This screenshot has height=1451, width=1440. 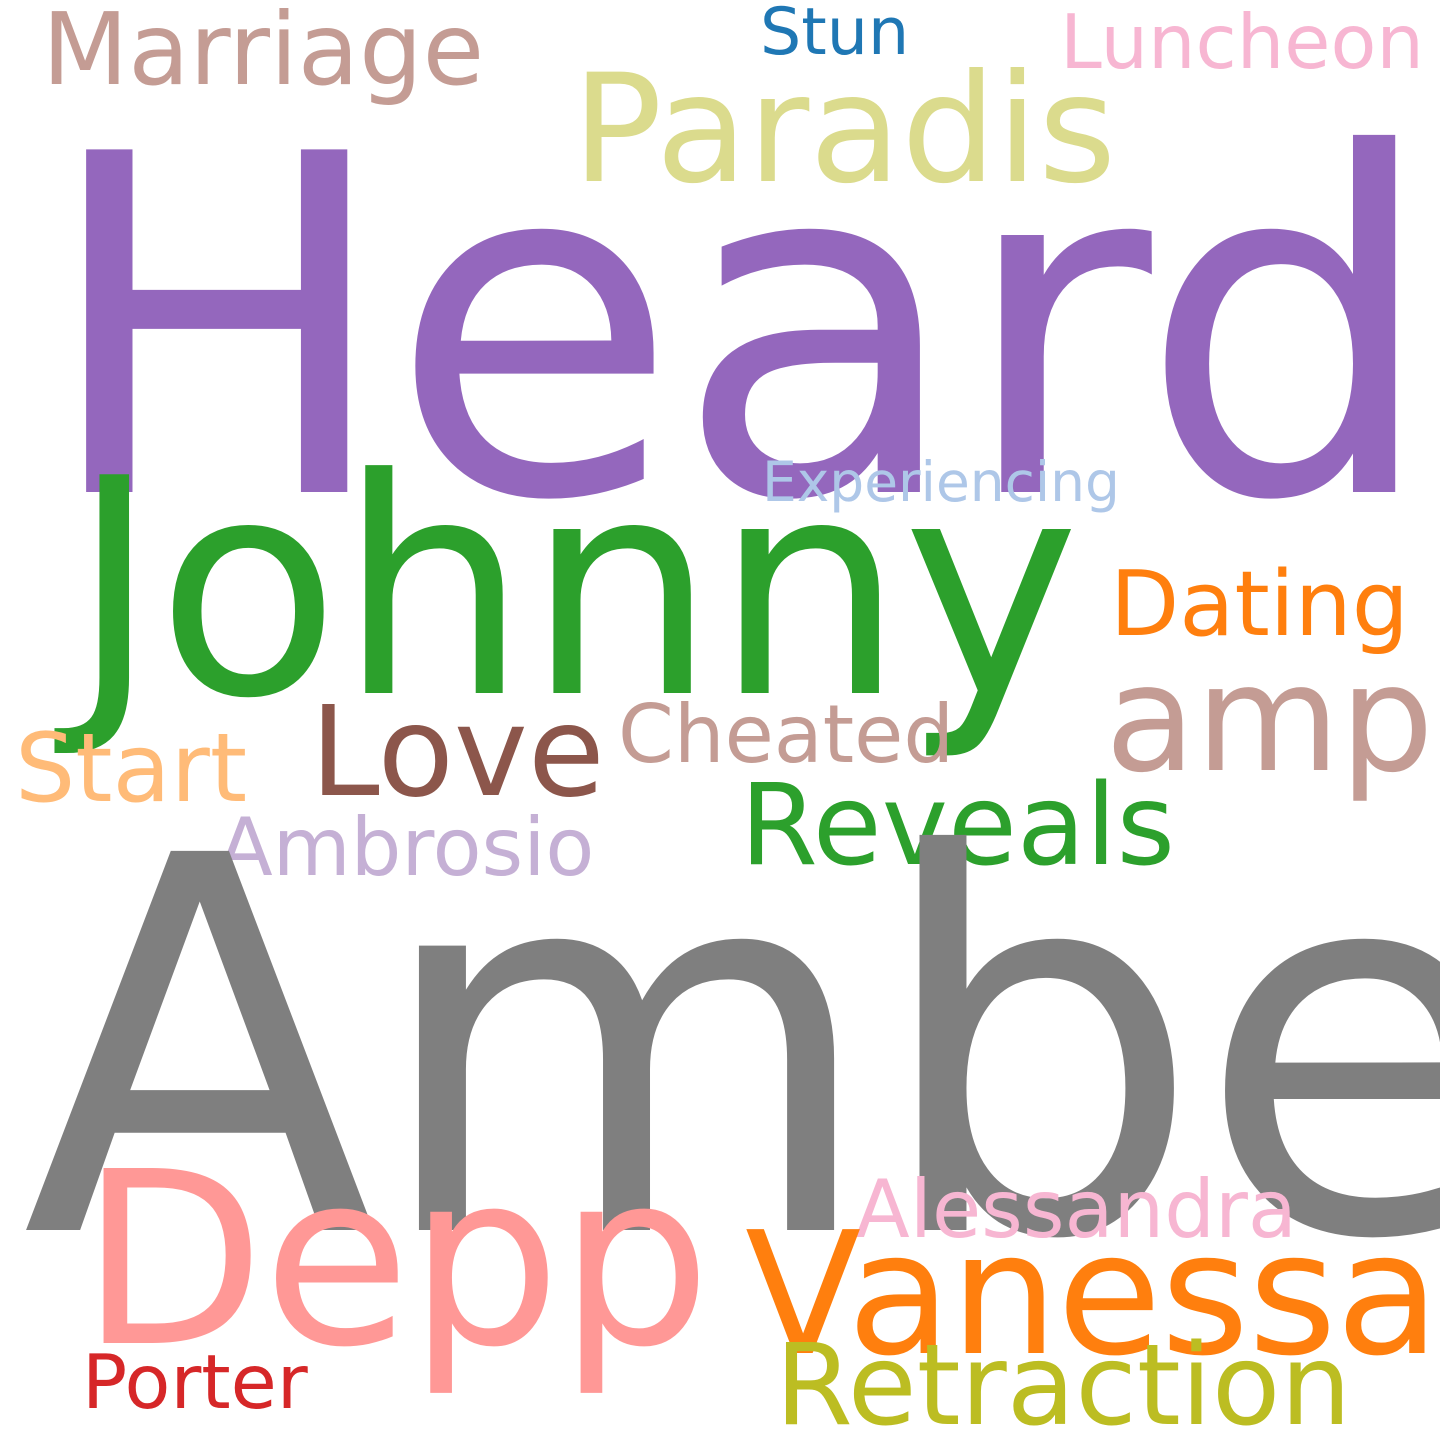 I want to click on word-porter: Porter, so click(x=195, y=1382).